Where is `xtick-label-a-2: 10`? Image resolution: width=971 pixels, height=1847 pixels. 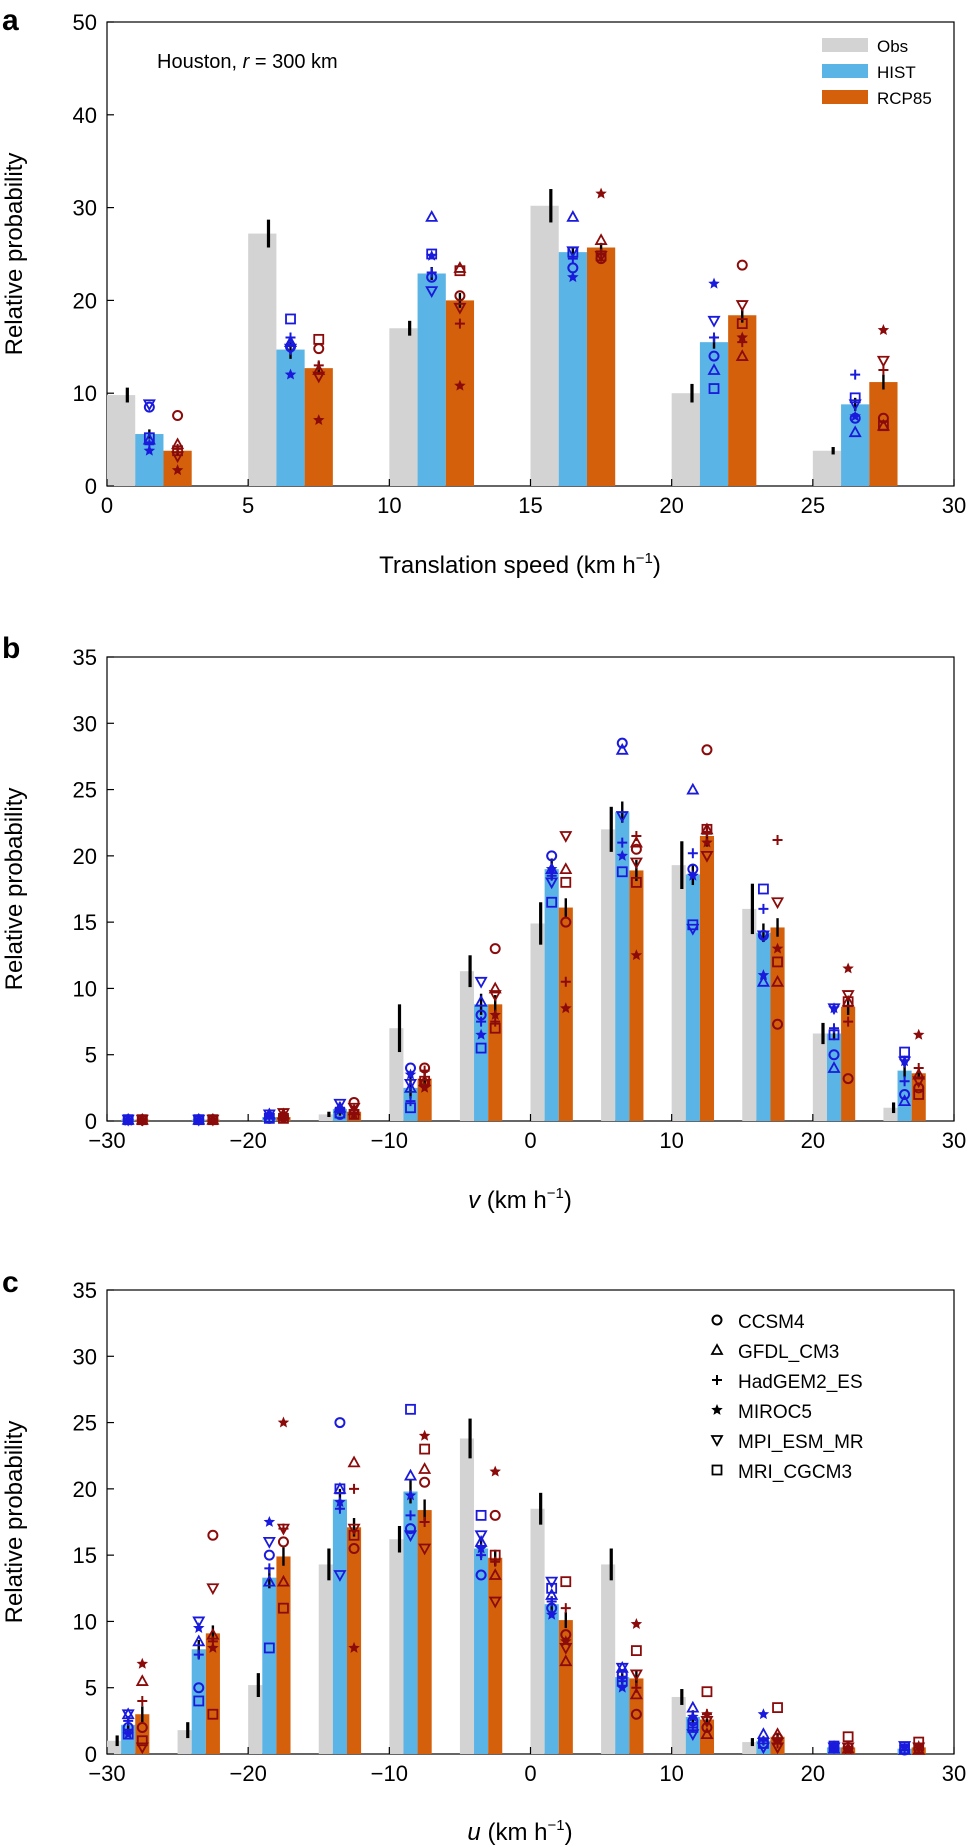 xtick-label-a-2: 10 is located at coordinates (389, 505).